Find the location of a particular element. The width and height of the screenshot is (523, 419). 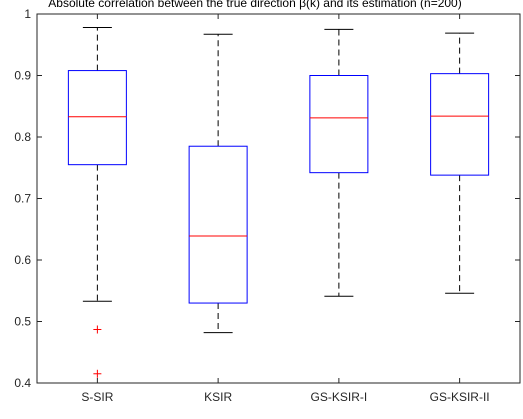

x-tick-label: GS-KSIR-I is located at coordinates (339, 397).